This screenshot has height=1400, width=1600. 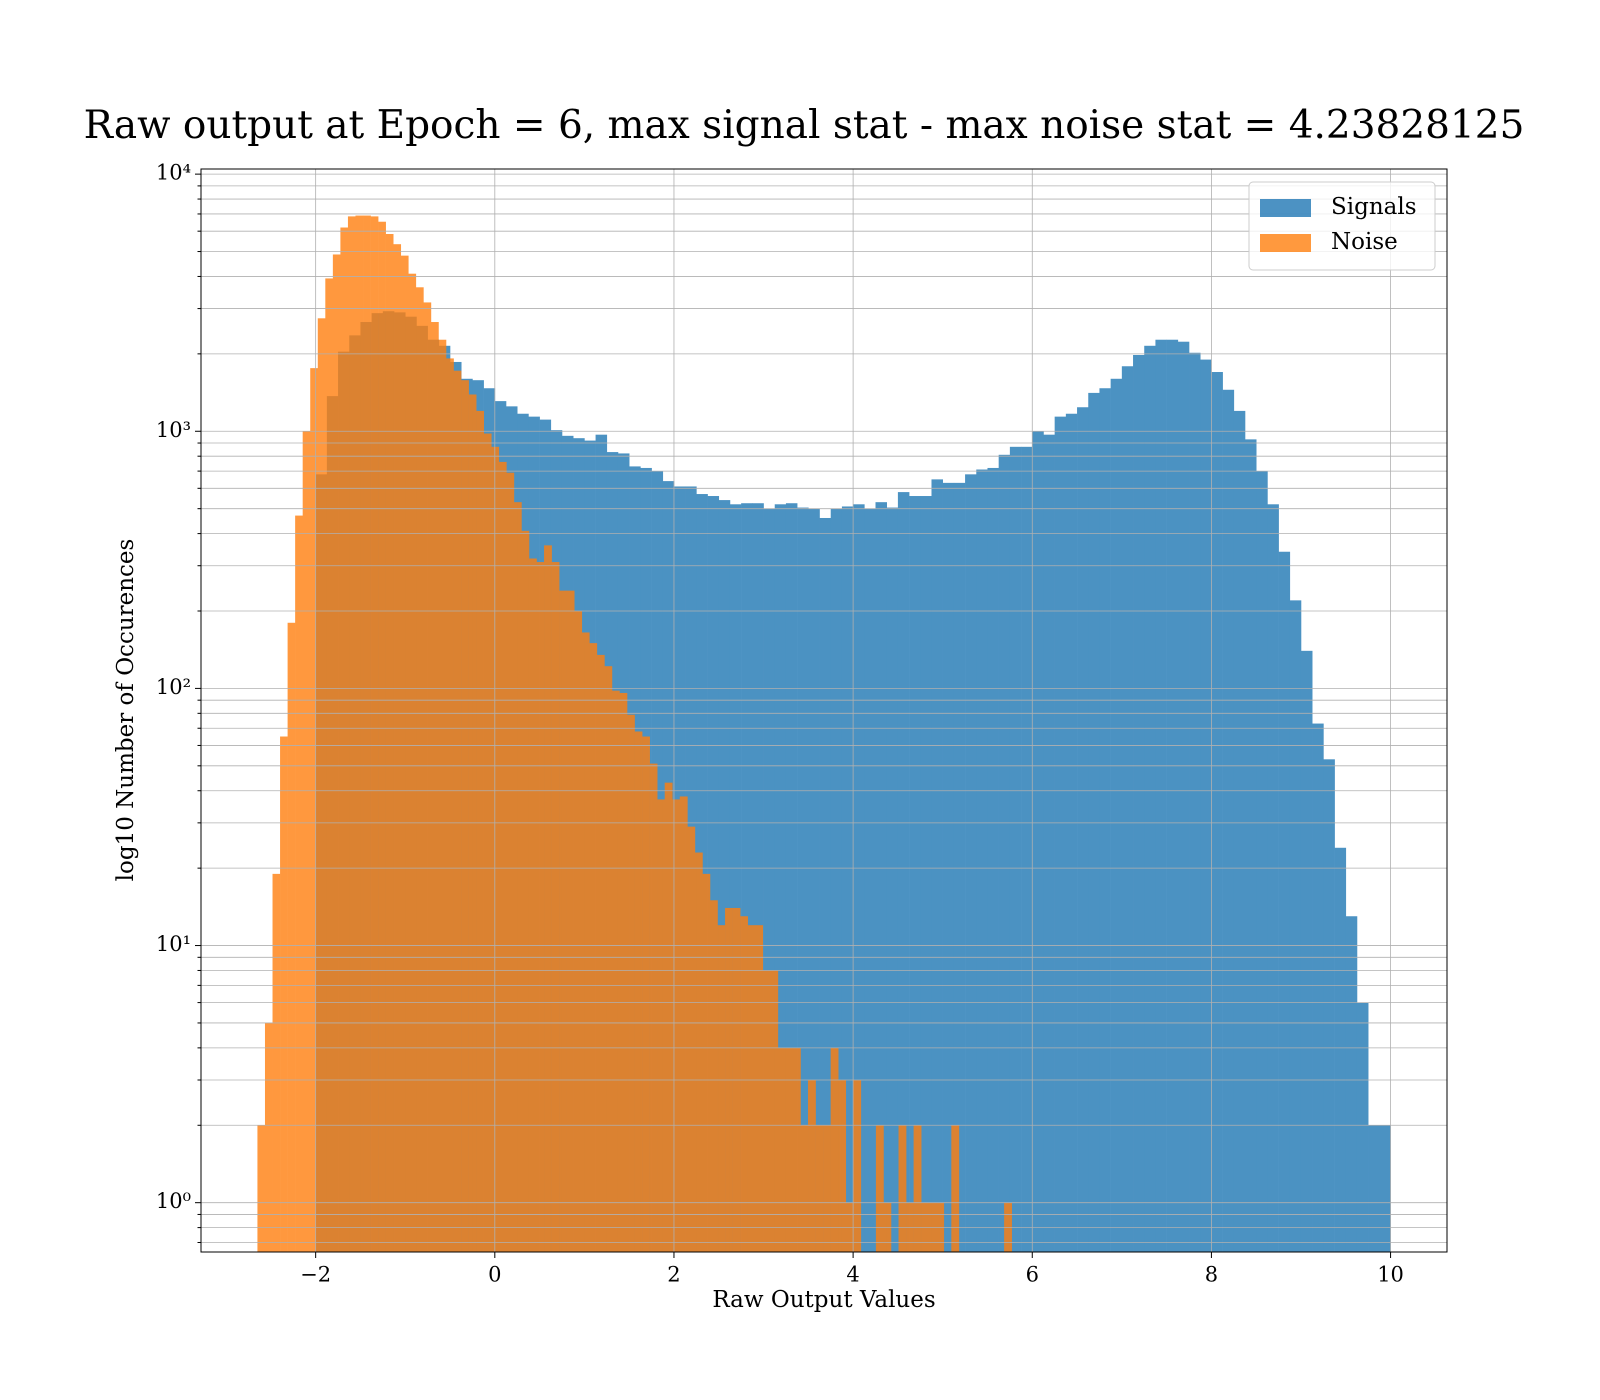 I want to click on y-tick-label: 10², so click(x=173, y=687).